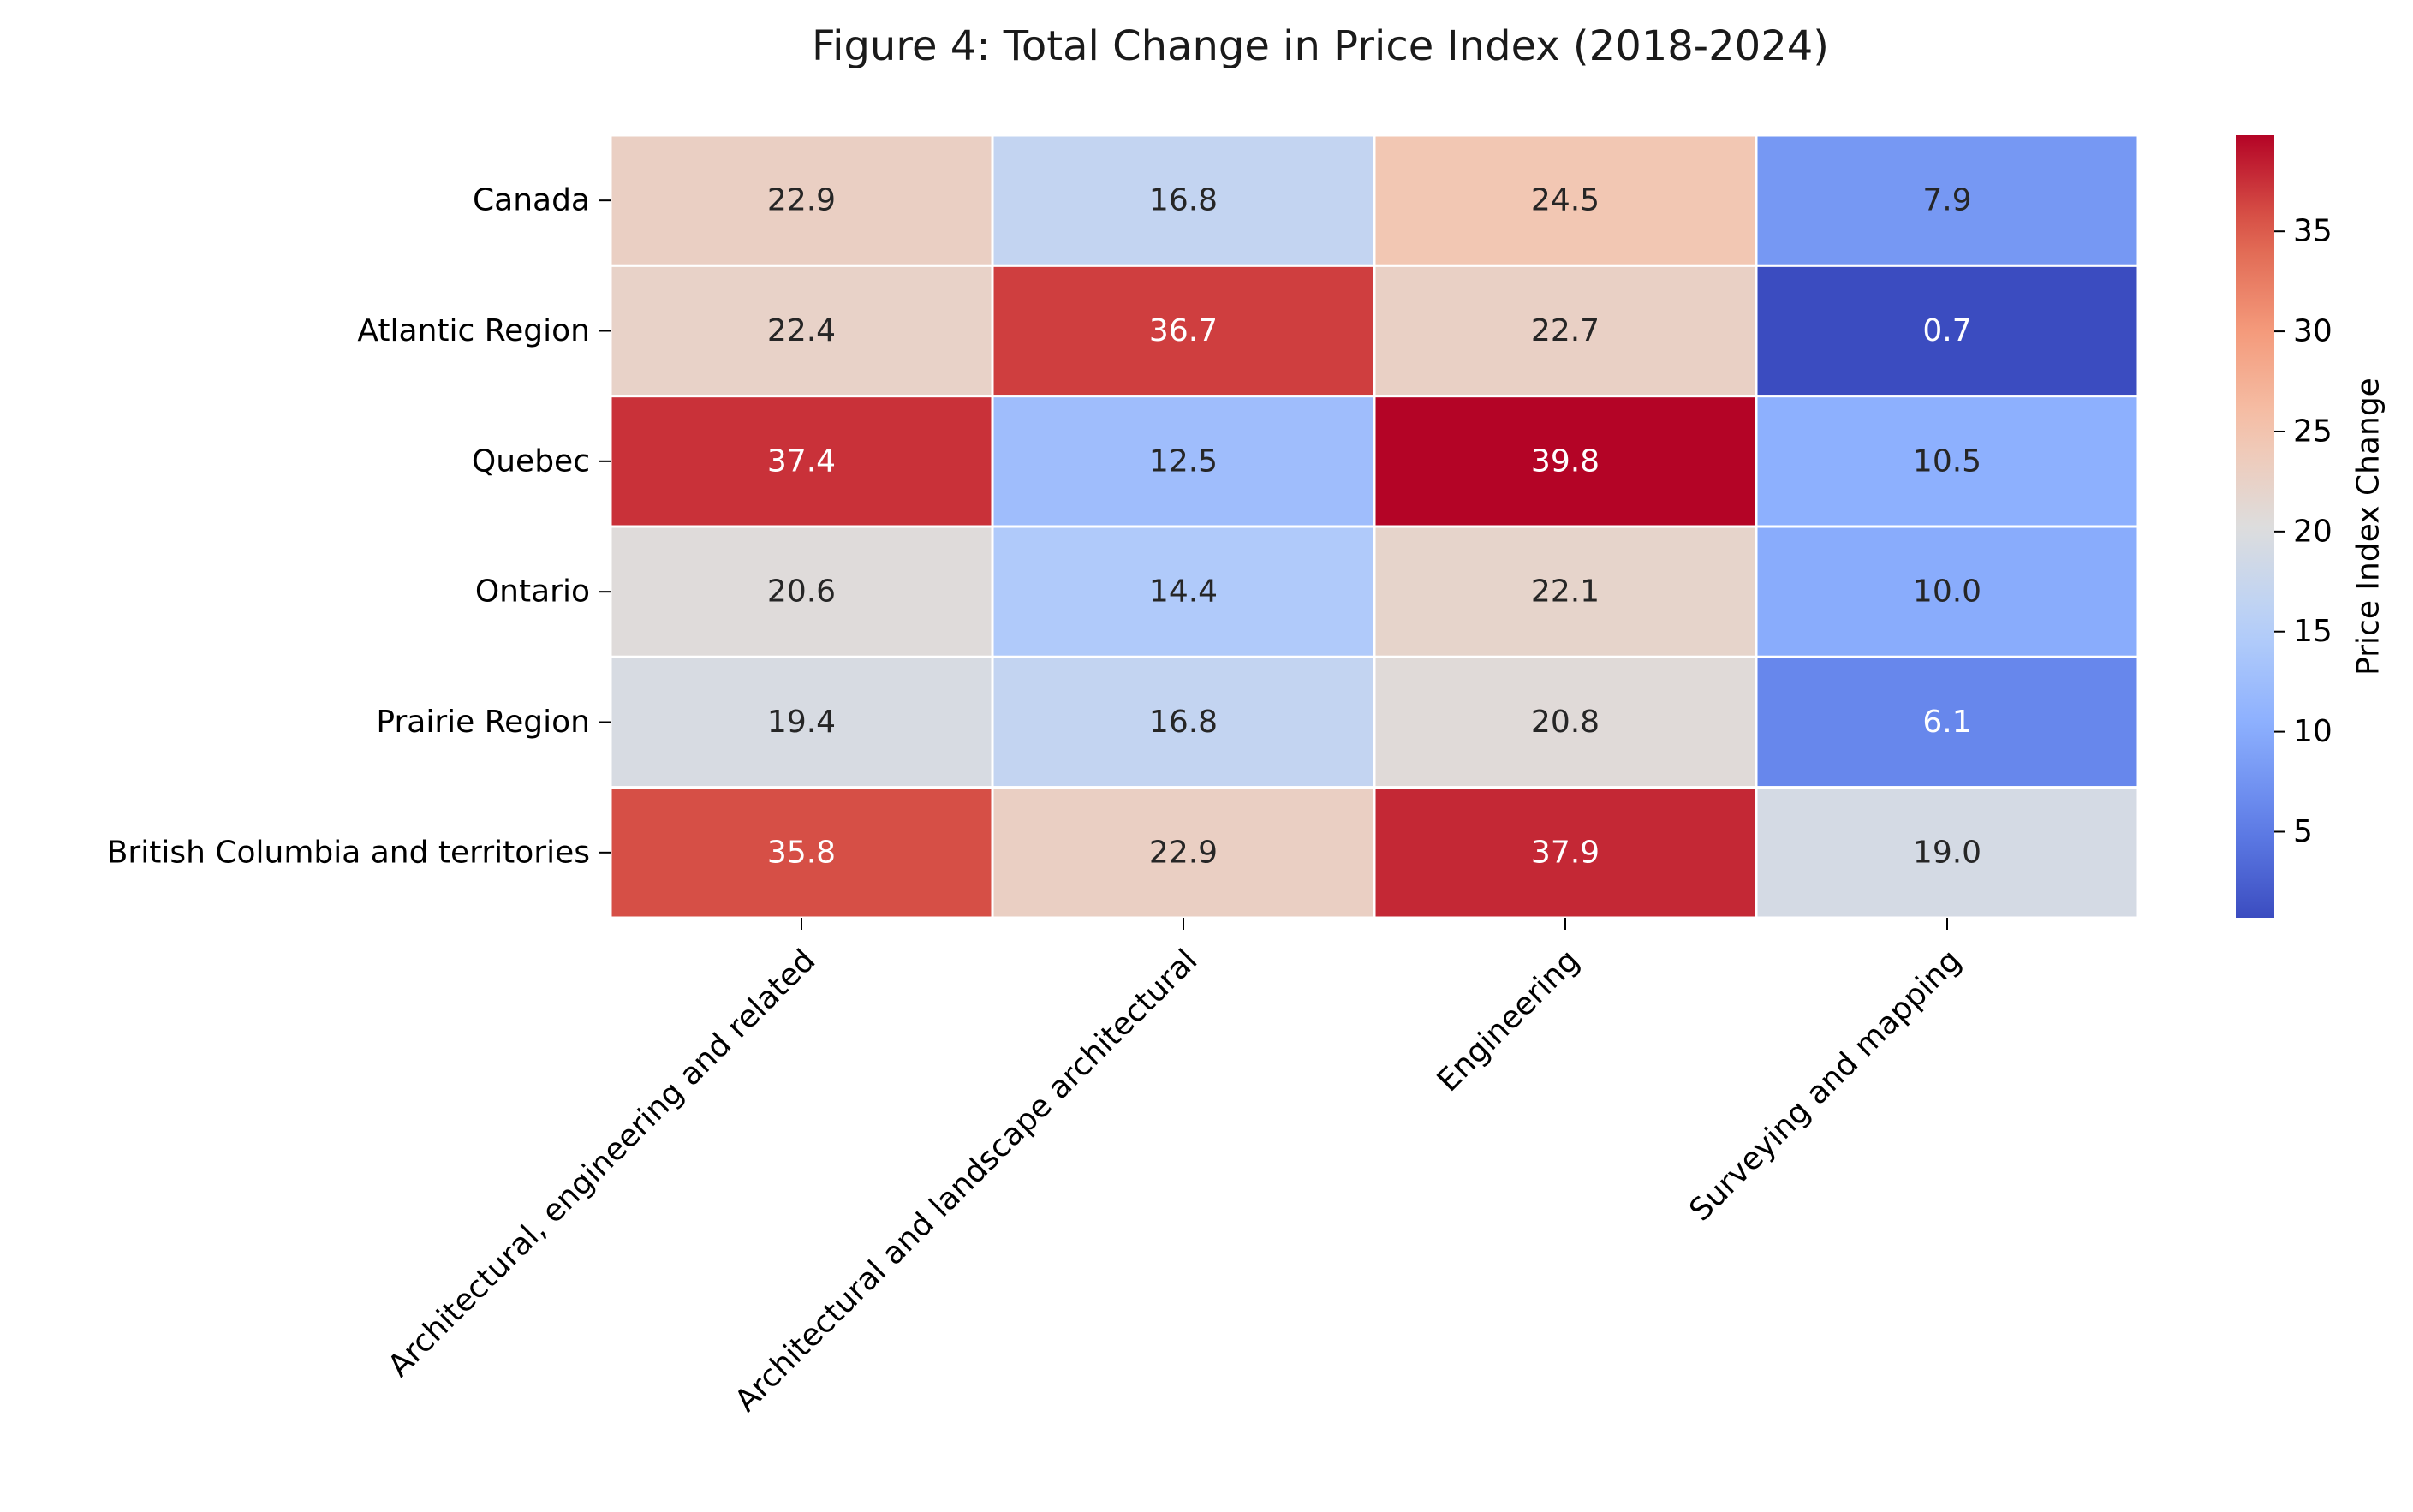 The height and width of the screenshot is (1512, 2413). Describe the element at coordinates (802, 461) in the screenshot. I see `cell-value-label: 37.4` at that location.